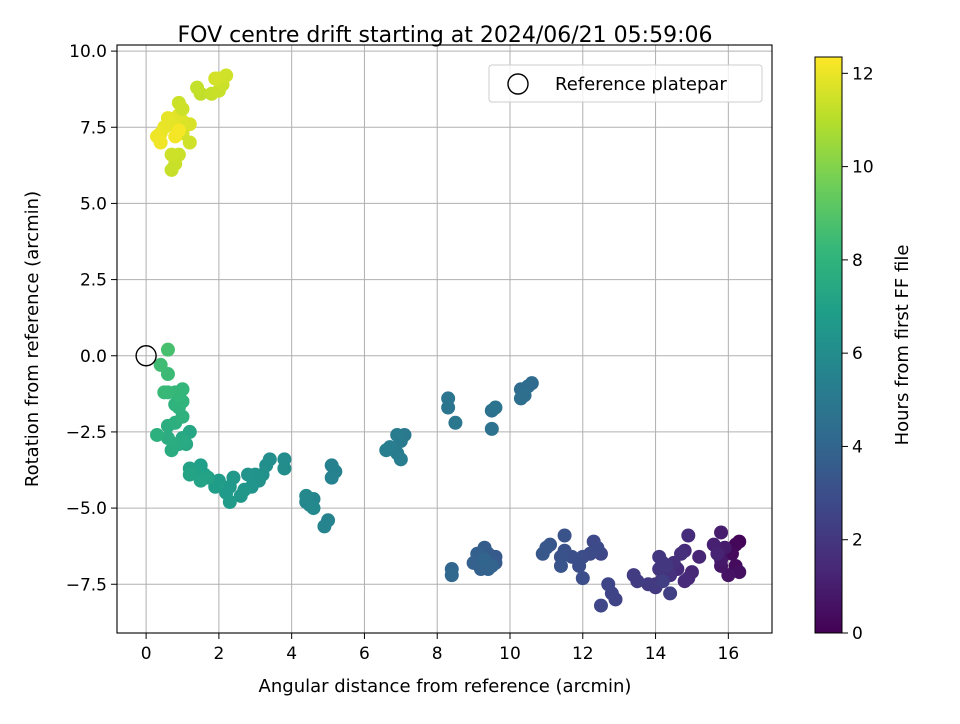  Describe the element at coordinates (583, 654) in the screenshot. I see `x-tick-label: 12` at that location.